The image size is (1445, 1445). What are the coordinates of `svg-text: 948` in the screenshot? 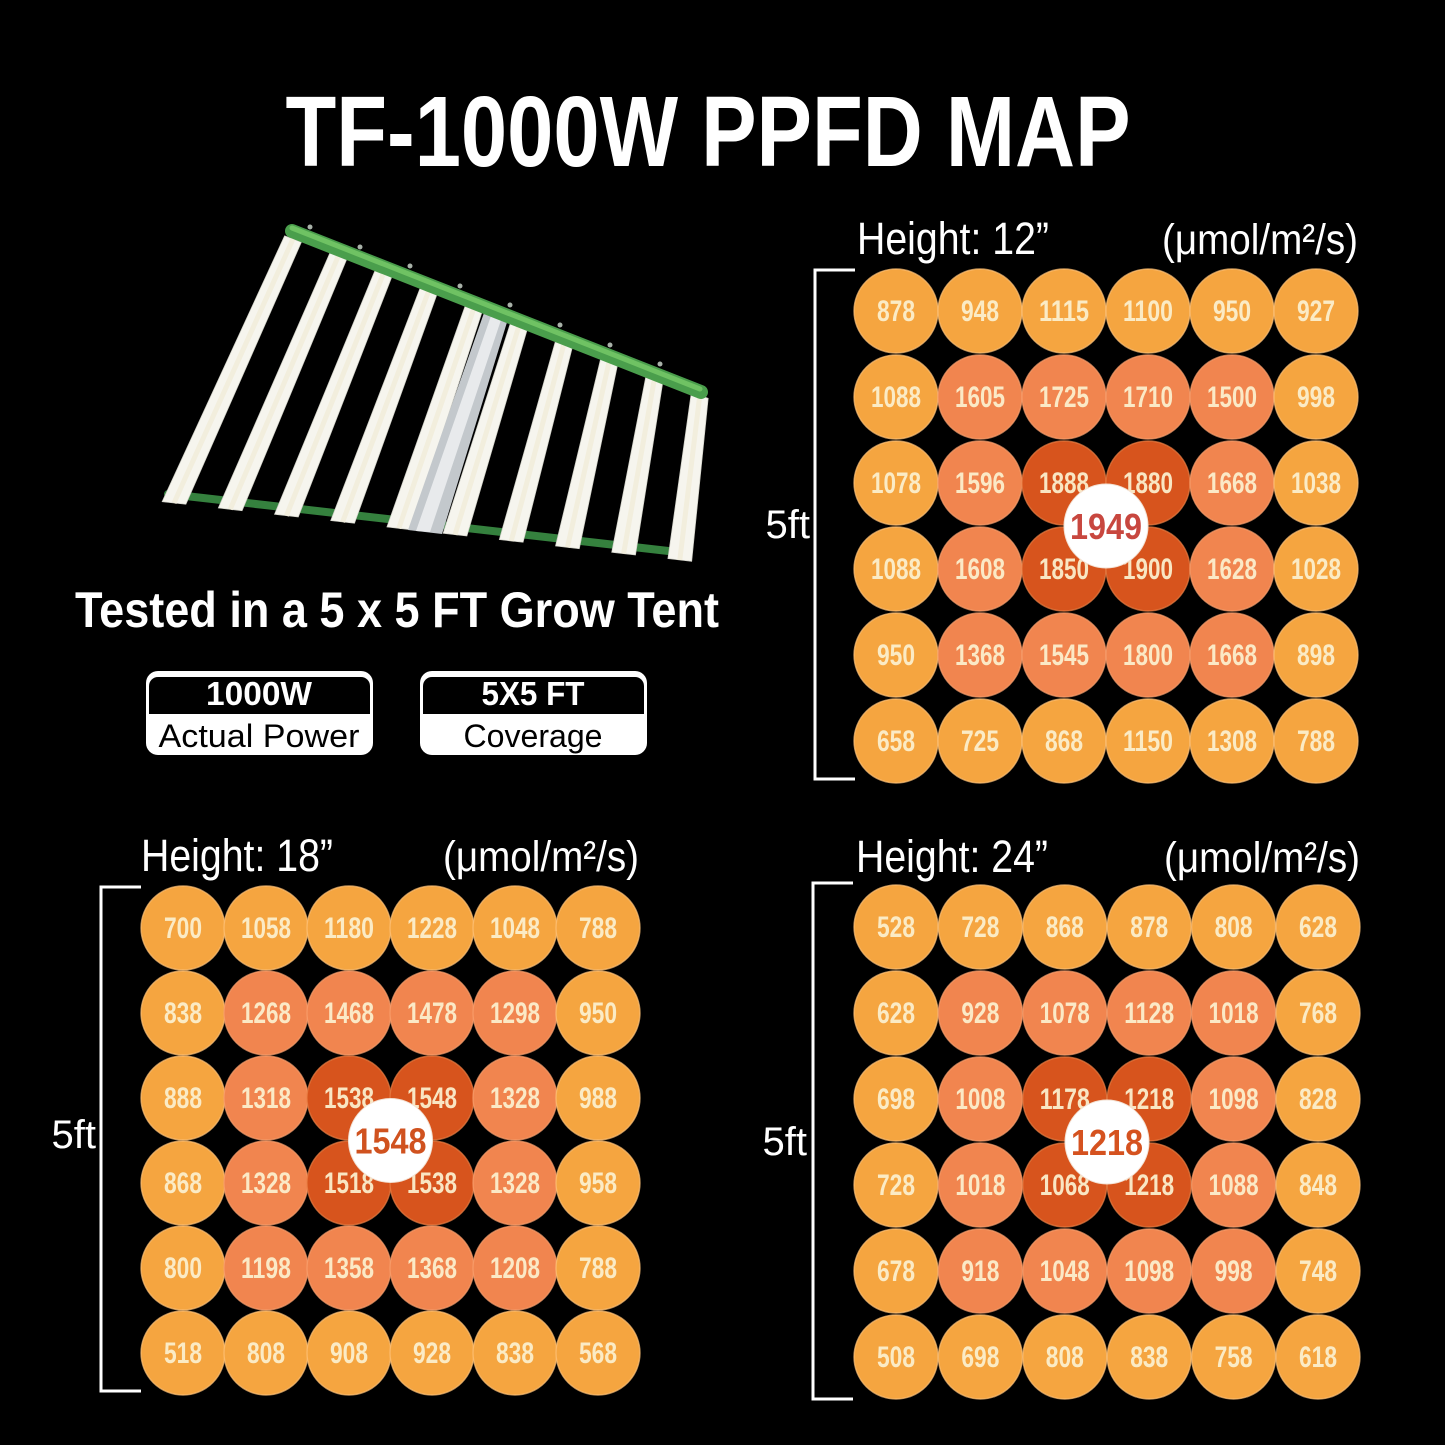 It's located at (980, 311).